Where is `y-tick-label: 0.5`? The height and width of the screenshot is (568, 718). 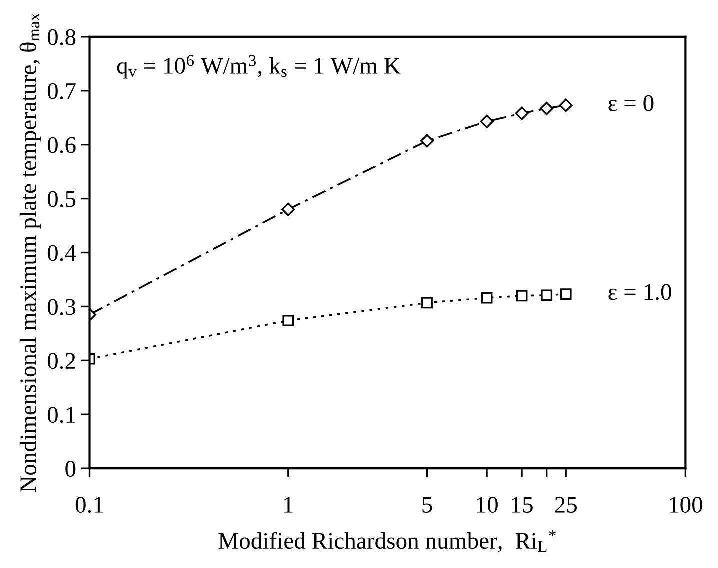 y-tick-label: 0.5 is located at coordinates (62, 199).